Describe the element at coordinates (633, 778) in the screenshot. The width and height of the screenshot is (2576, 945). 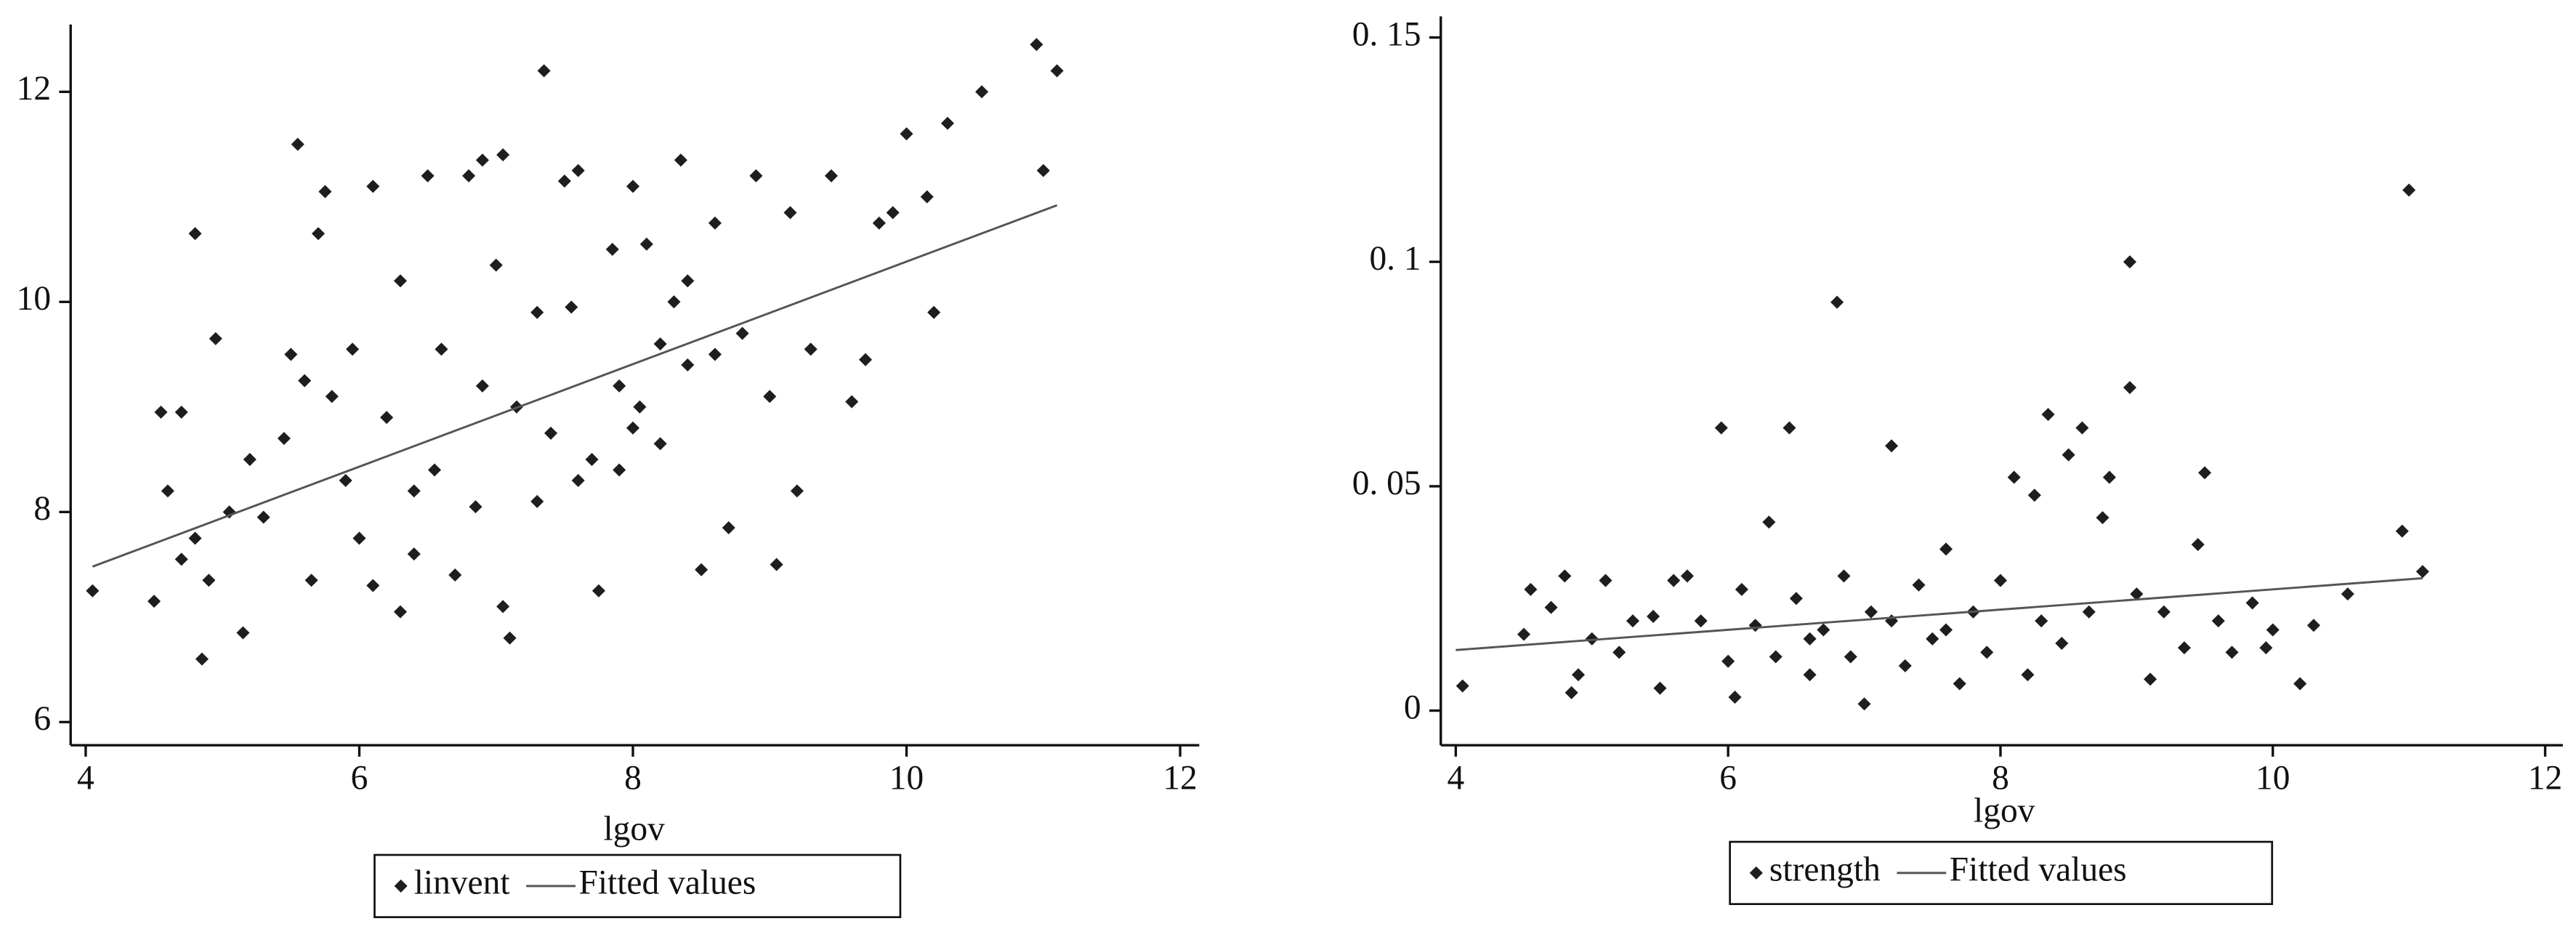
I see `x-tick-label: 8` at that location.